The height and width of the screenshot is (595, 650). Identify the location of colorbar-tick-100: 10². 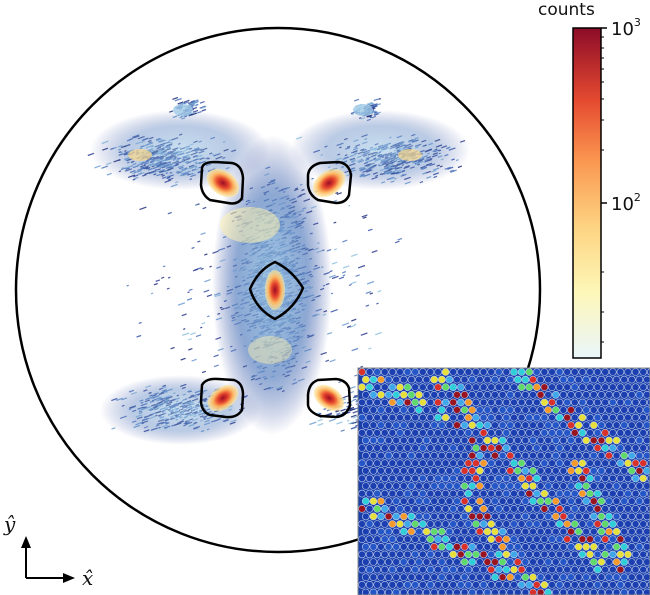
(626, 203).